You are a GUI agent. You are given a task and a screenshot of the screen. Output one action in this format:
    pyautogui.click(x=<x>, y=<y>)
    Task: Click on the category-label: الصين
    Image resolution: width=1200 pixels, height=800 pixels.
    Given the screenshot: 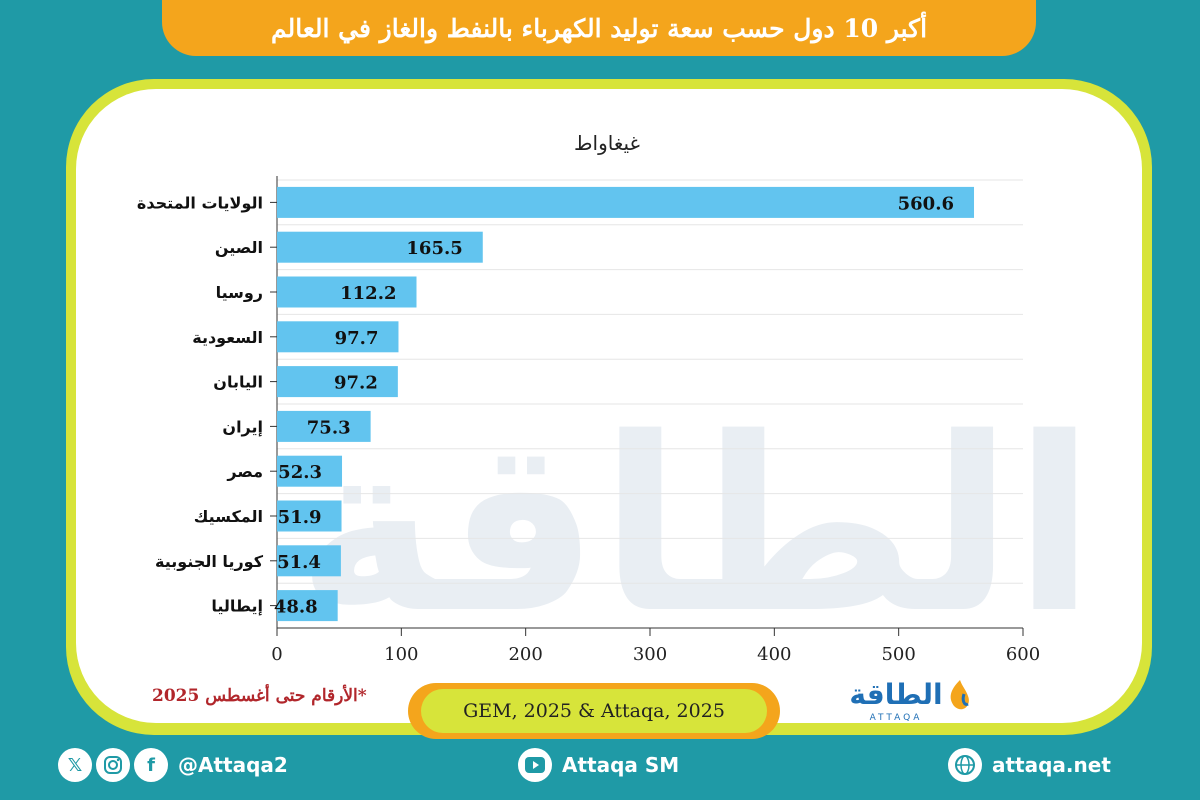 What is the action you would take?
    pyautogui.click(x=239, y=247)
    